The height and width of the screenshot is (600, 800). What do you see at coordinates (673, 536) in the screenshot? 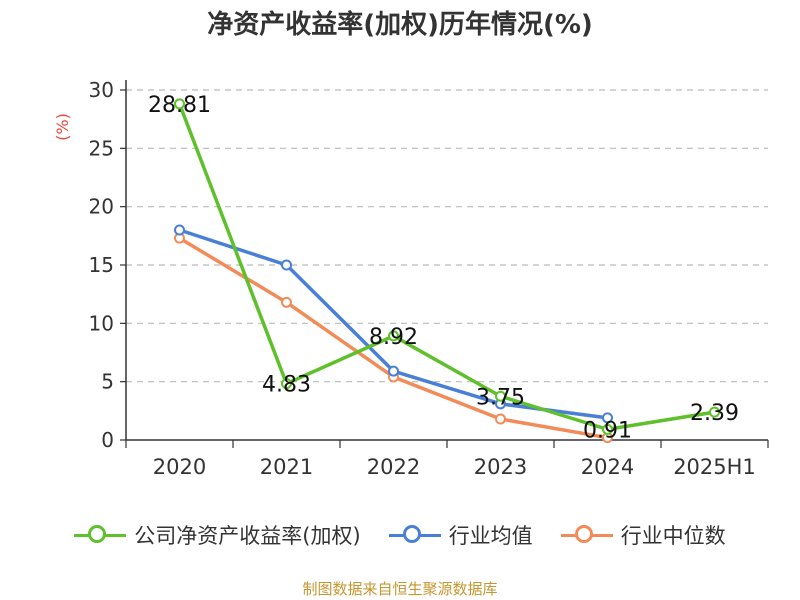
I see `legend-label: 行业中位数` at bounding box center [673, 536].